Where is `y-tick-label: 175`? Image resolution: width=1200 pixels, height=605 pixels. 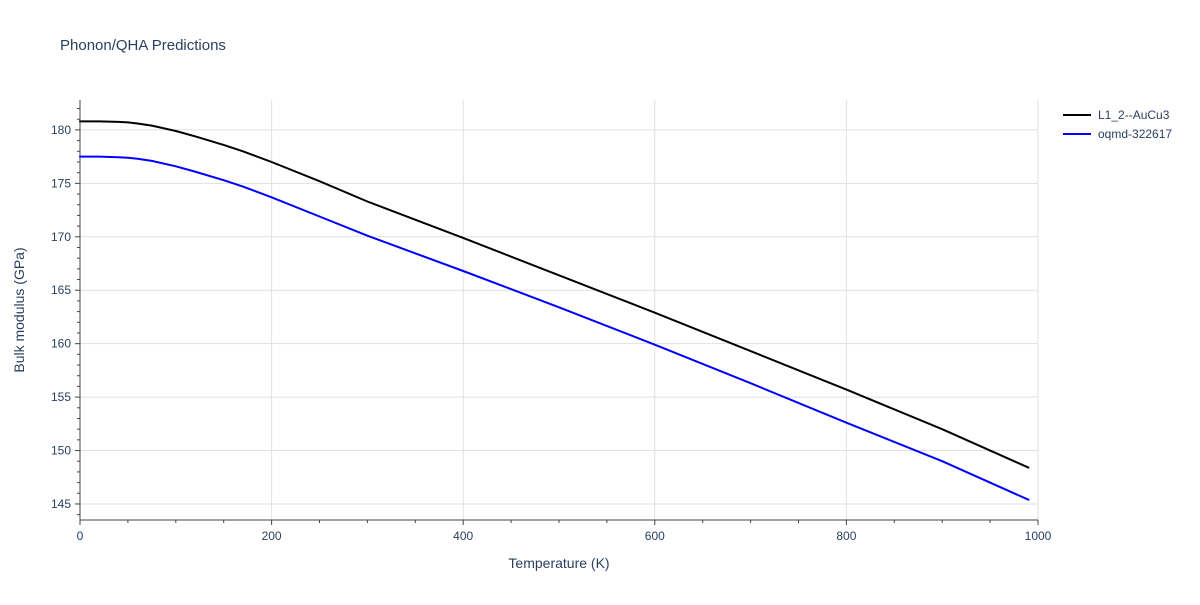 y-tick-label: 175 is located at coordinates (61, 183).